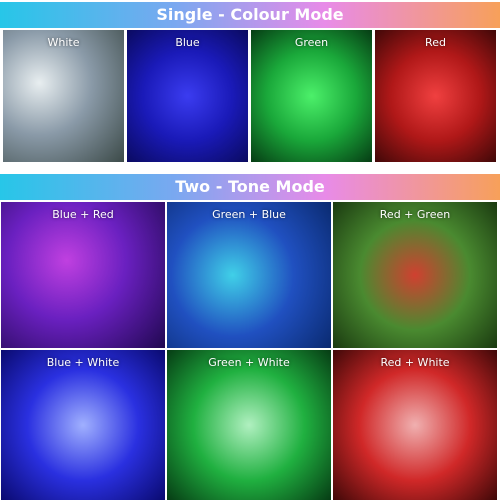  Describe the element at coordinates (249, 362) in the screenshot. I see `panel-label: Green + White` at that location.